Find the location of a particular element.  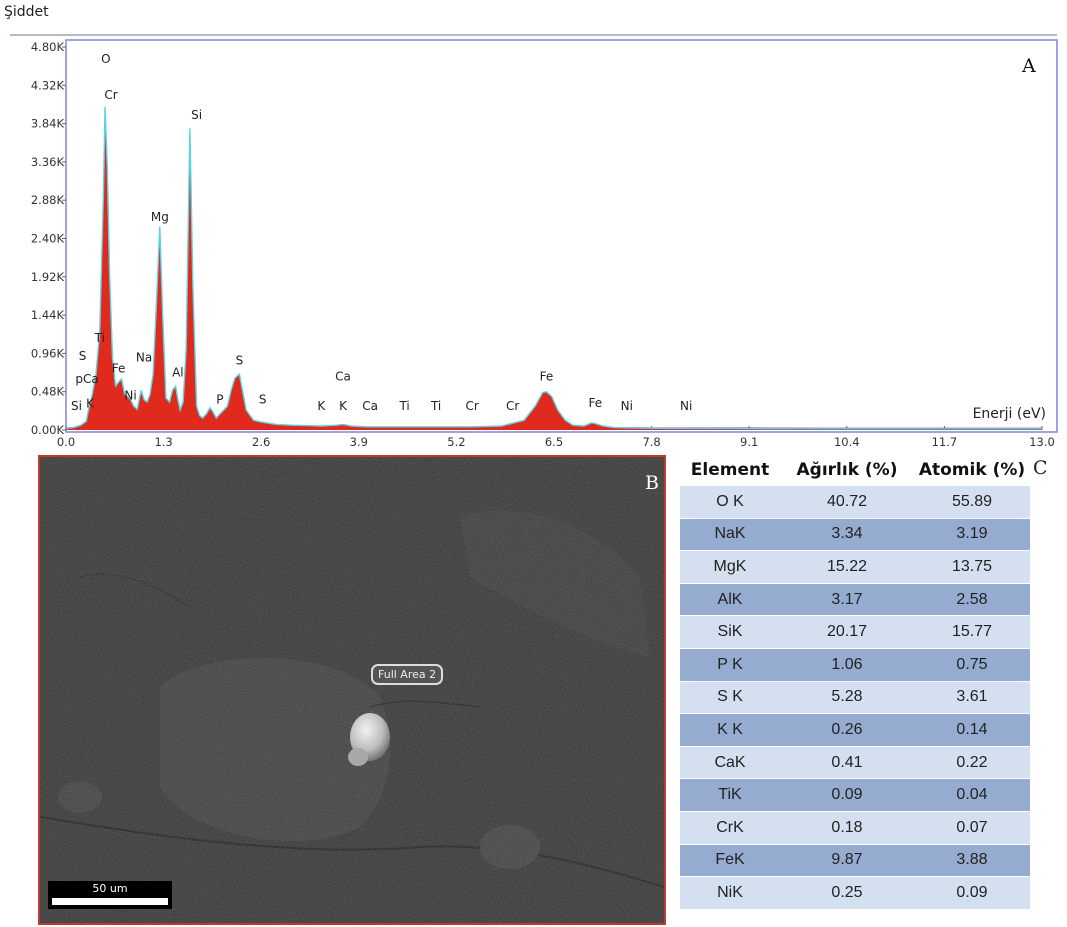

header-weight: Ağırlık (%) is located at coordinates (847, 470).